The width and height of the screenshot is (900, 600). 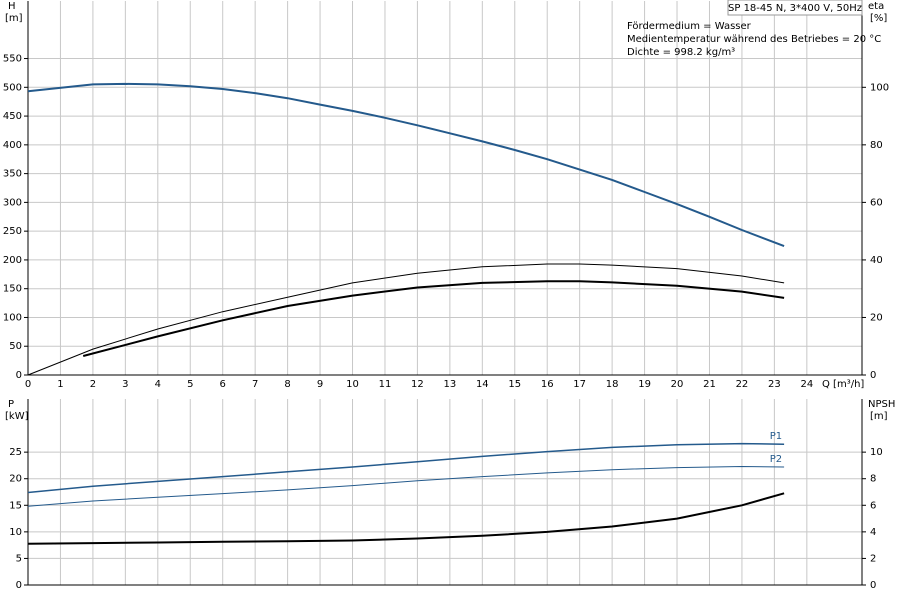 I want to click on y2-axis-label: eta, so click(x=876, y=6).